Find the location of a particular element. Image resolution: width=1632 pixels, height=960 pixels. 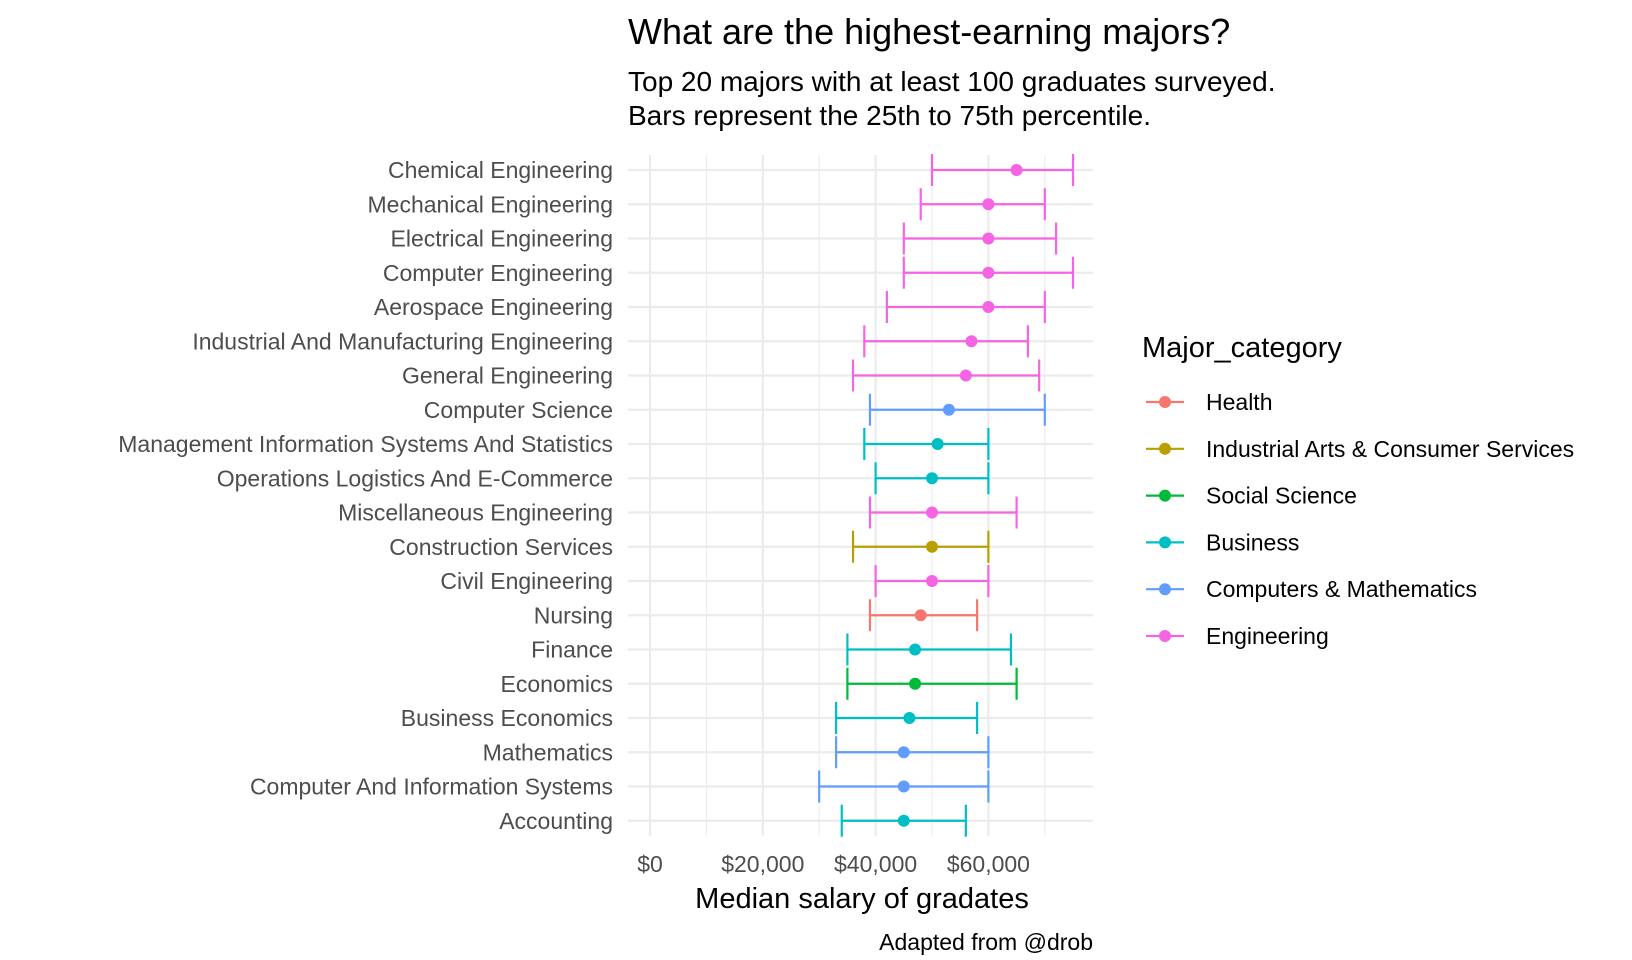

legend-entry: Industrial Arts & Consumer Services is located at coordinates (1360, 449).